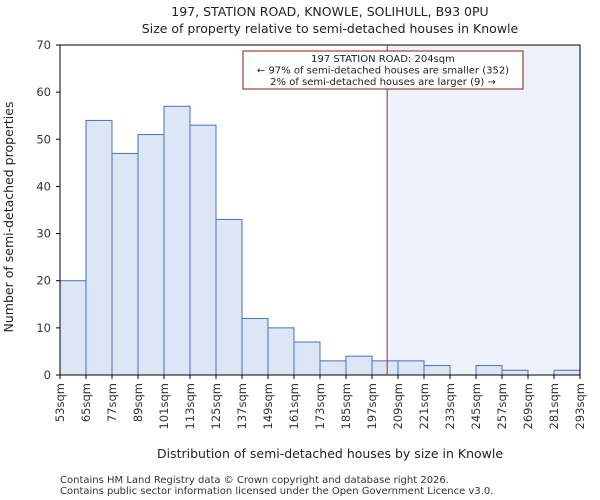  I want to click on y-tick-label: 50, so click(43, 139).